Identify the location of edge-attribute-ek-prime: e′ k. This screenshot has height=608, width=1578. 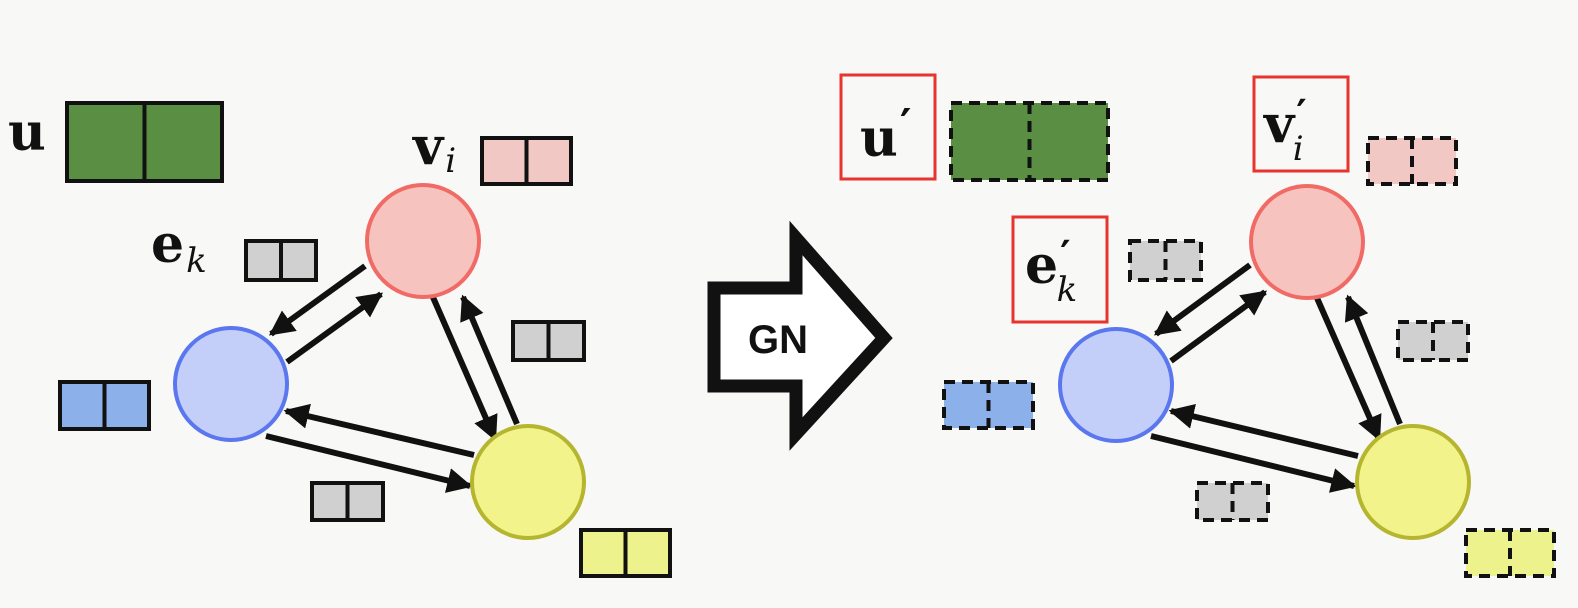
(1107, 269).